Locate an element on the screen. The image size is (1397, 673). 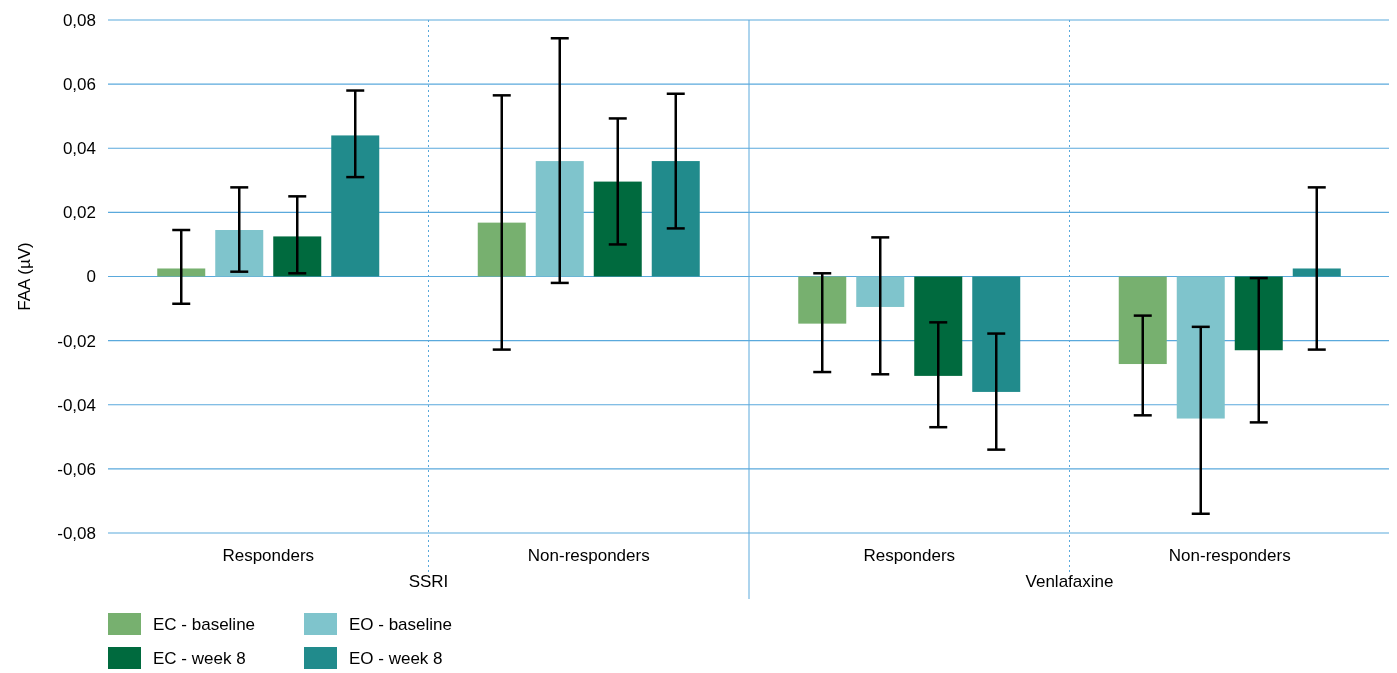
text: Venlafaxine is located at coordinates (1069, 581).